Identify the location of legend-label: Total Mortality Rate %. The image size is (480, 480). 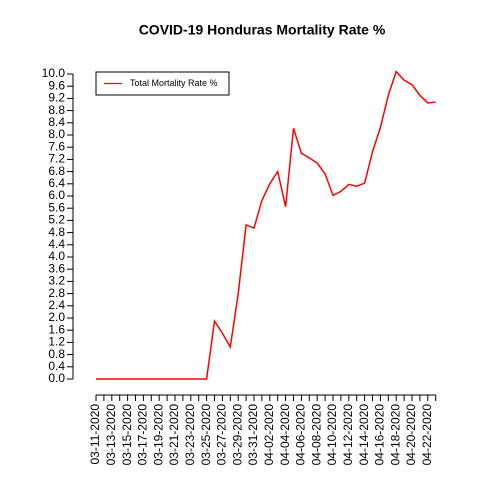
(174, 83).